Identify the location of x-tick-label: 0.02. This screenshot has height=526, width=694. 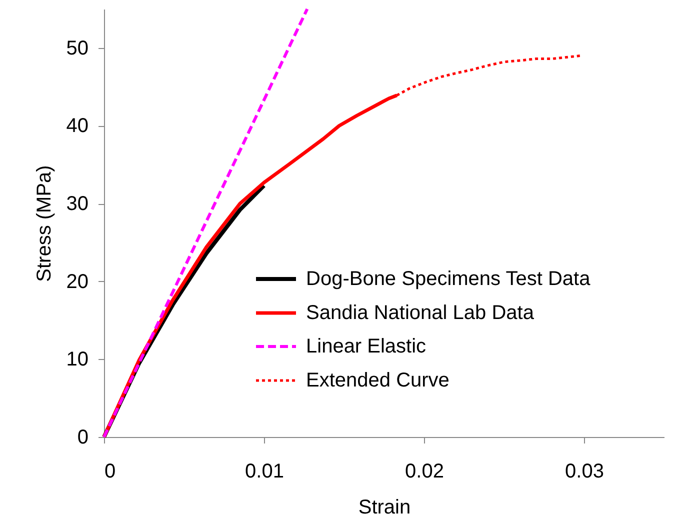
(424, 471).